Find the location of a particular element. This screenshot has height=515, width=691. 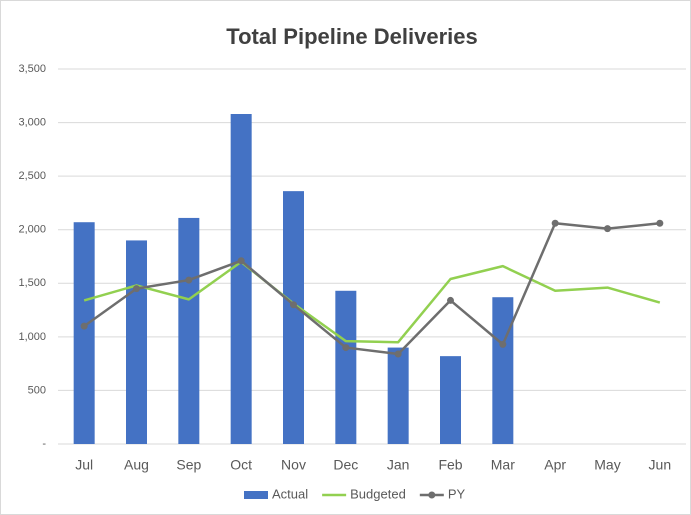

x-tick-label: Nov is located at coordinates (293, 465).